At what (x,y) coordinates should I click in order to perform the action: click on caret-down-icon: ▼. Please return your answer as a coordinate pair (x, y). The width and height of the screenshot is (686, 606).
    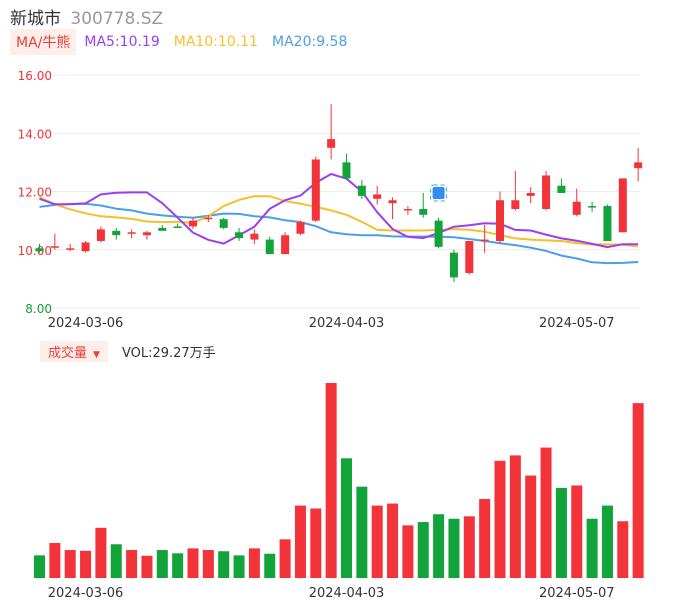
    Looking at the image, I should click on (96, 354).